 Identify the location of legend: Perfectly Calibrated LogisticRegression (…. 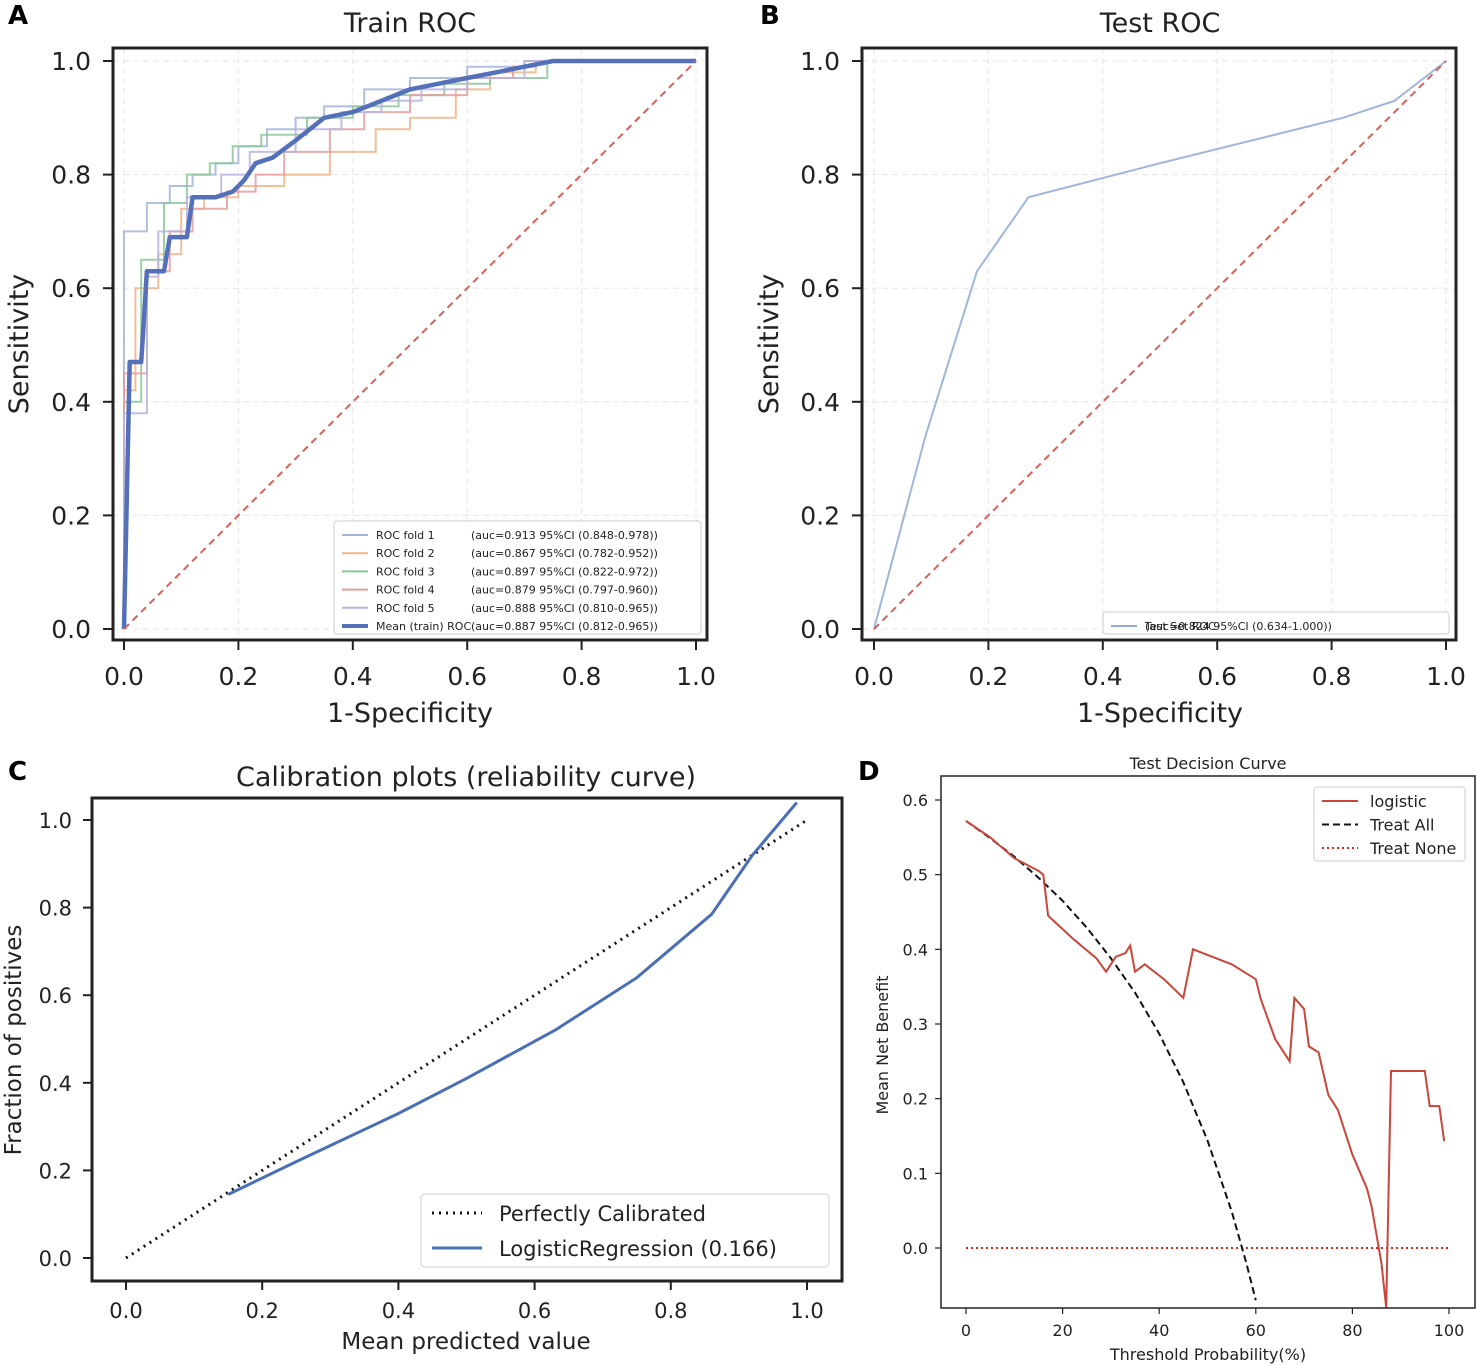
(625, 1230).